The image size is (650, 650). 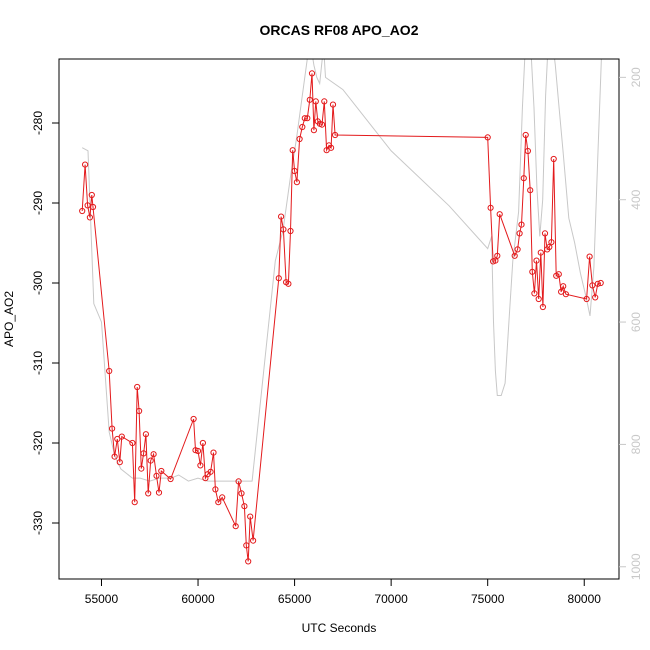 I want to click on x-tick-label: 65000, so click(x=295, y=599).